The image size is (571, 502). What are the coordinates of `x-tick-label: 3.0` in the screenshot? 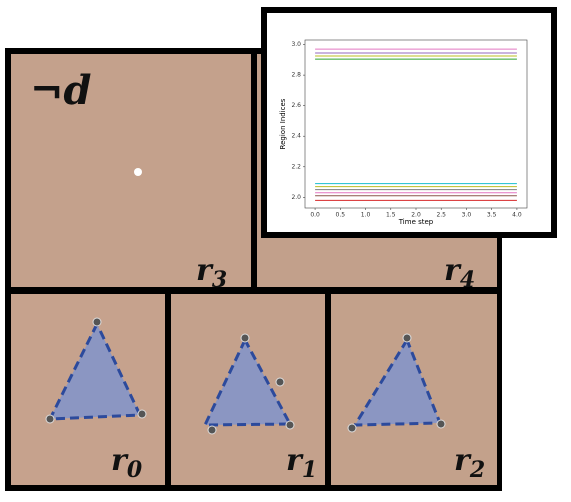 It's located at (467, 215).